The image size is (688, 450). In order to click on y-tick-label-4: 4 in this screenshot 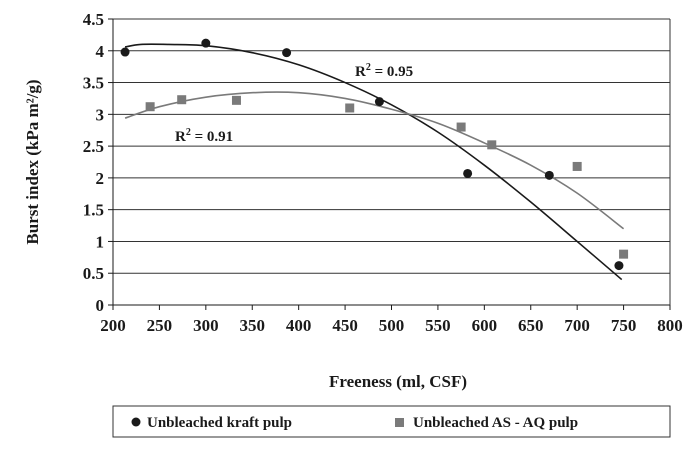, I will do `click(100, 51)`.